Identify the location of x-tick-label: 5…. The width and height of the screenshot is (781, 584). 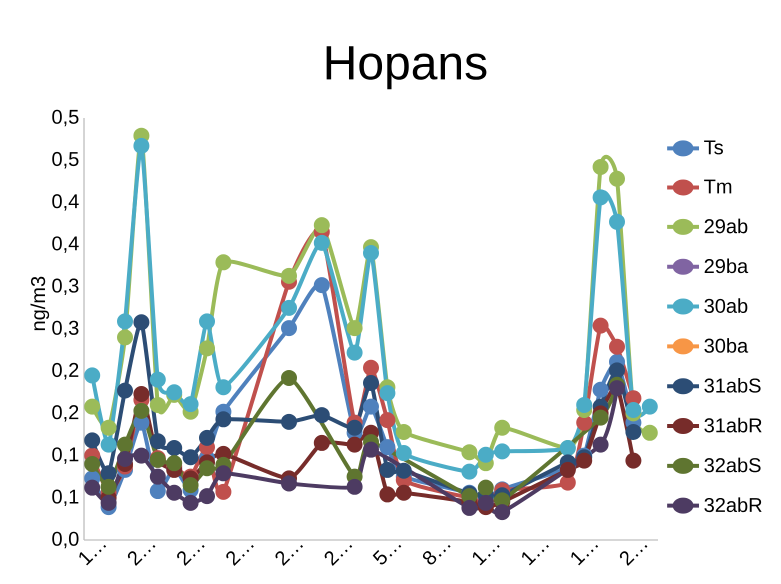
(387, 554).